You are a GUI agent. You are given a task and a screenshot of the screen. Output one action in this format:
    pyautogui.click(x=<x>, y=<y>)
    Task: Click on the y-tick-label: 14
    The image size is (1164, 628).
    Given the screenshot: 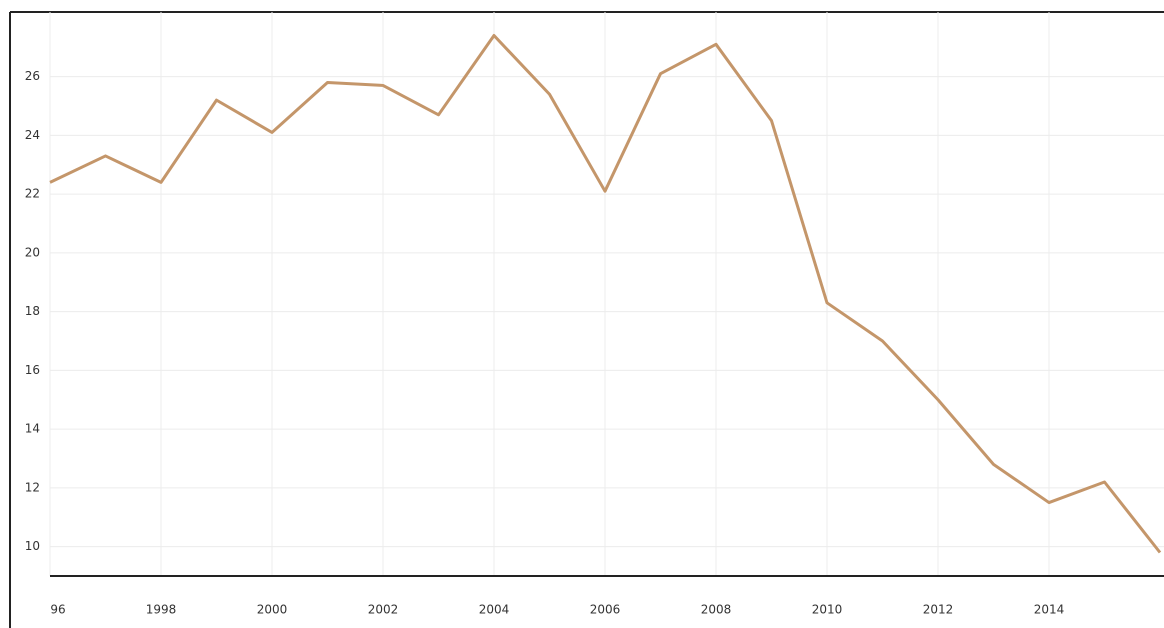 What is the action you would take?
    pyautogui.click(x=32, y=429)
    